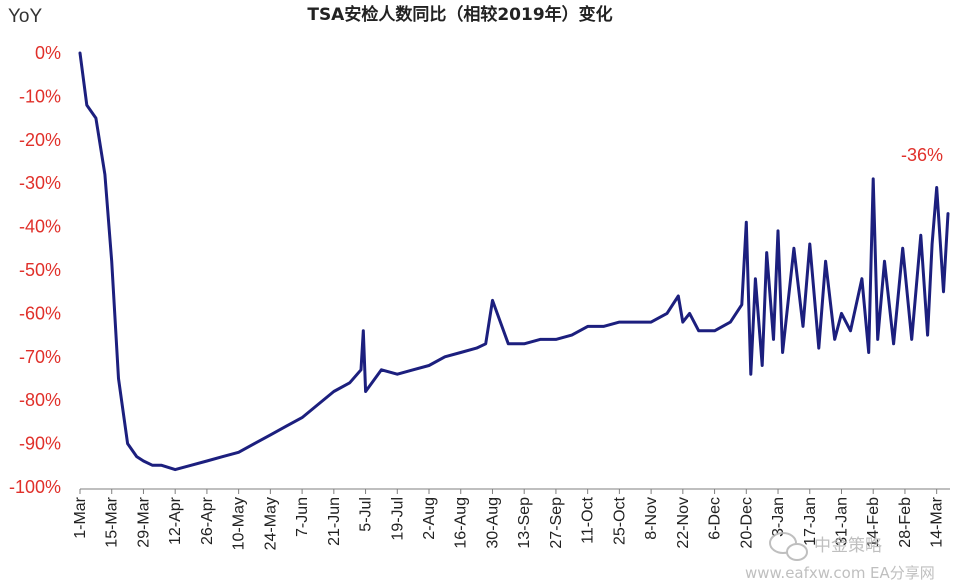 Image resolution: width=953 pixels, height=584 pixels. Describe the element at coordinates (175, 520) in the screenshot. I see `x-tick-label: 12-Apr` at that location.